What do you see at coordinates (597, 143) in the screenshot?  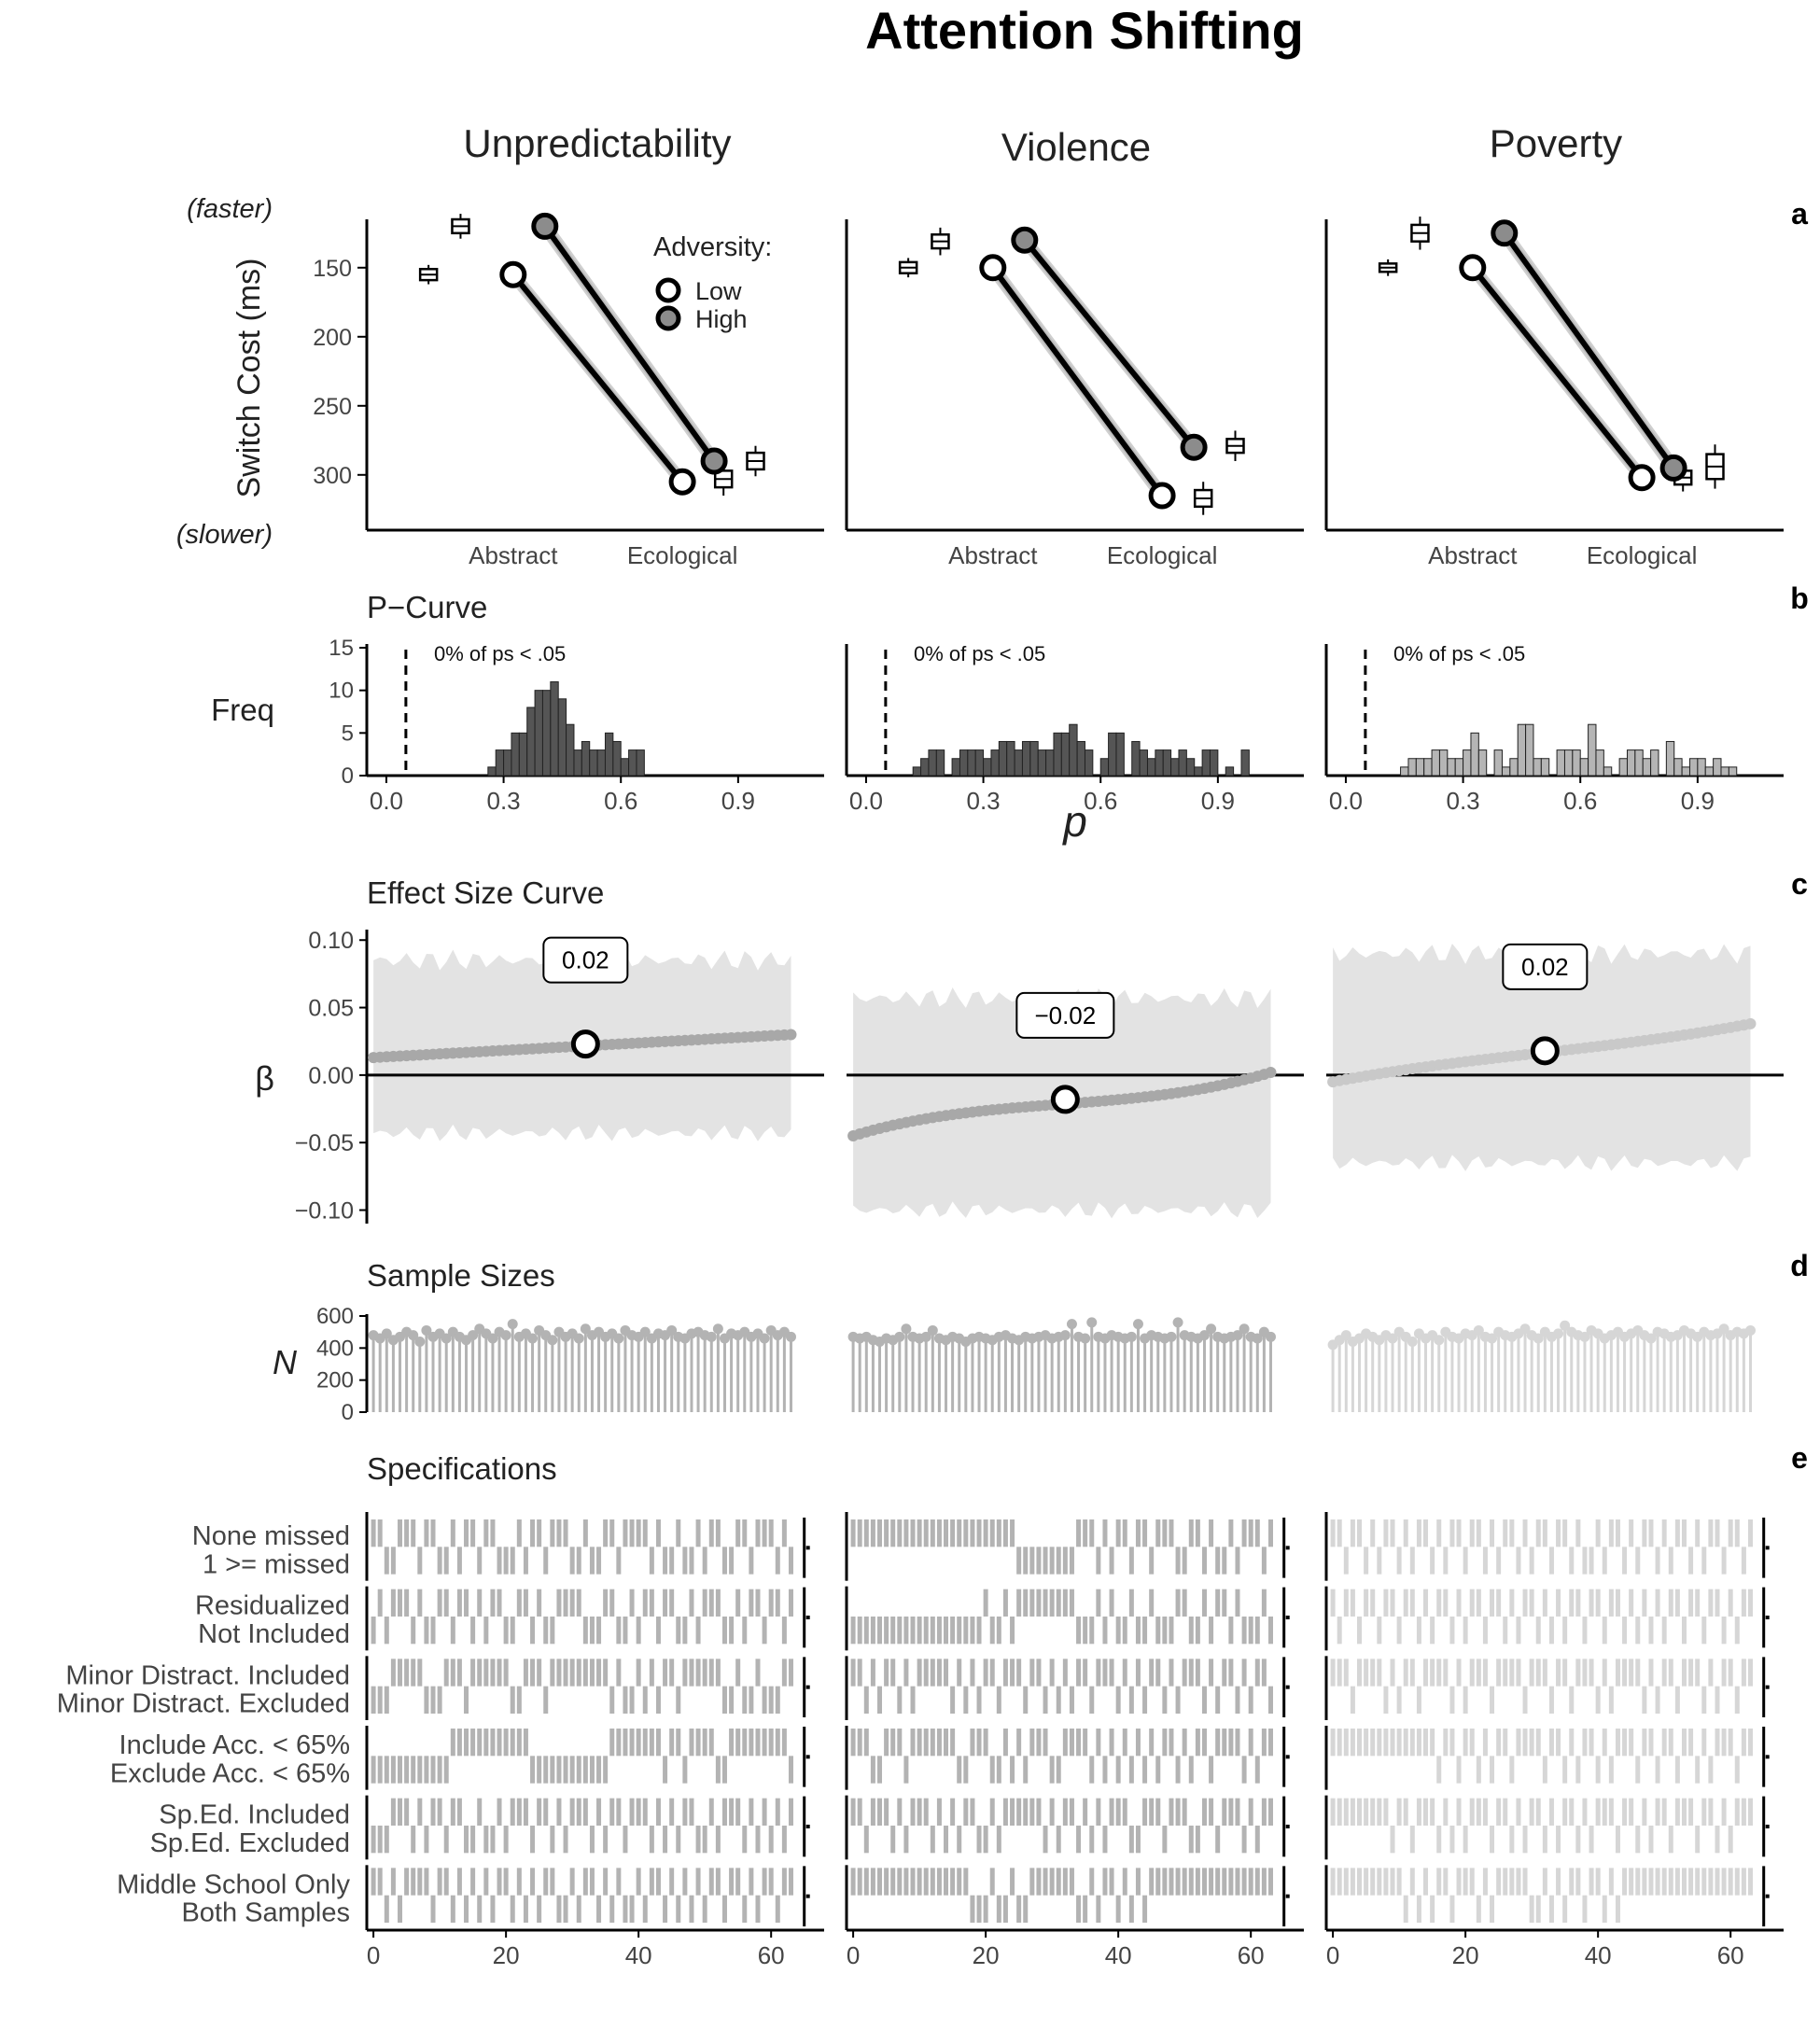 I see `column-title-unpredictability: Unpredictability` at bounding box center [597, 143].